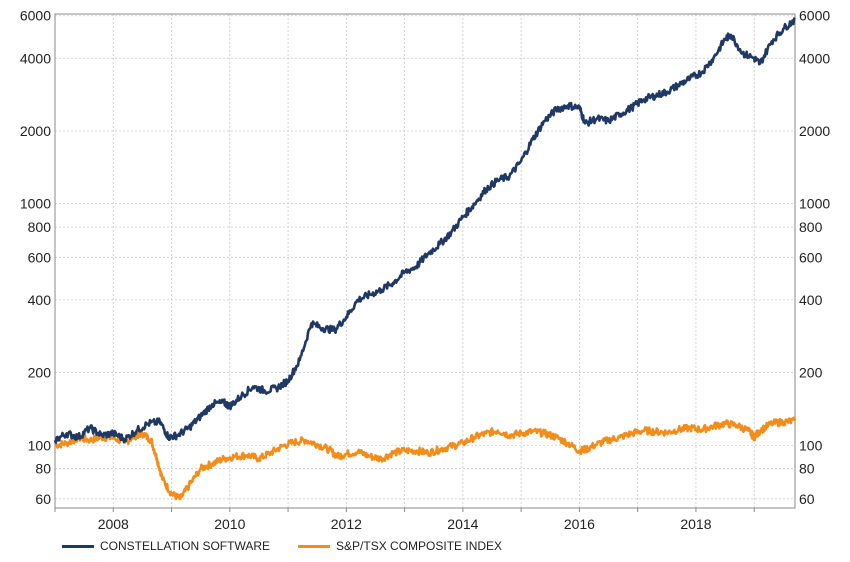  What do you see at coordinates (462, 524) in the screenshot?
I see `x-tick-label: 2014` at bounding box center [462, 524].